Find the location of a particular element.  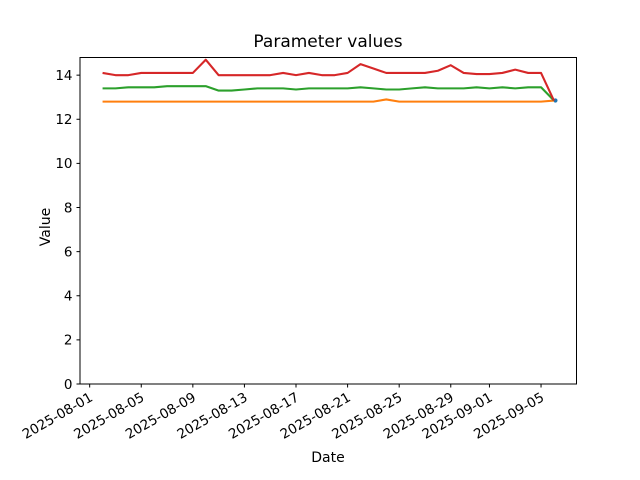

series-orange-line is located at coordinates (328, 100).